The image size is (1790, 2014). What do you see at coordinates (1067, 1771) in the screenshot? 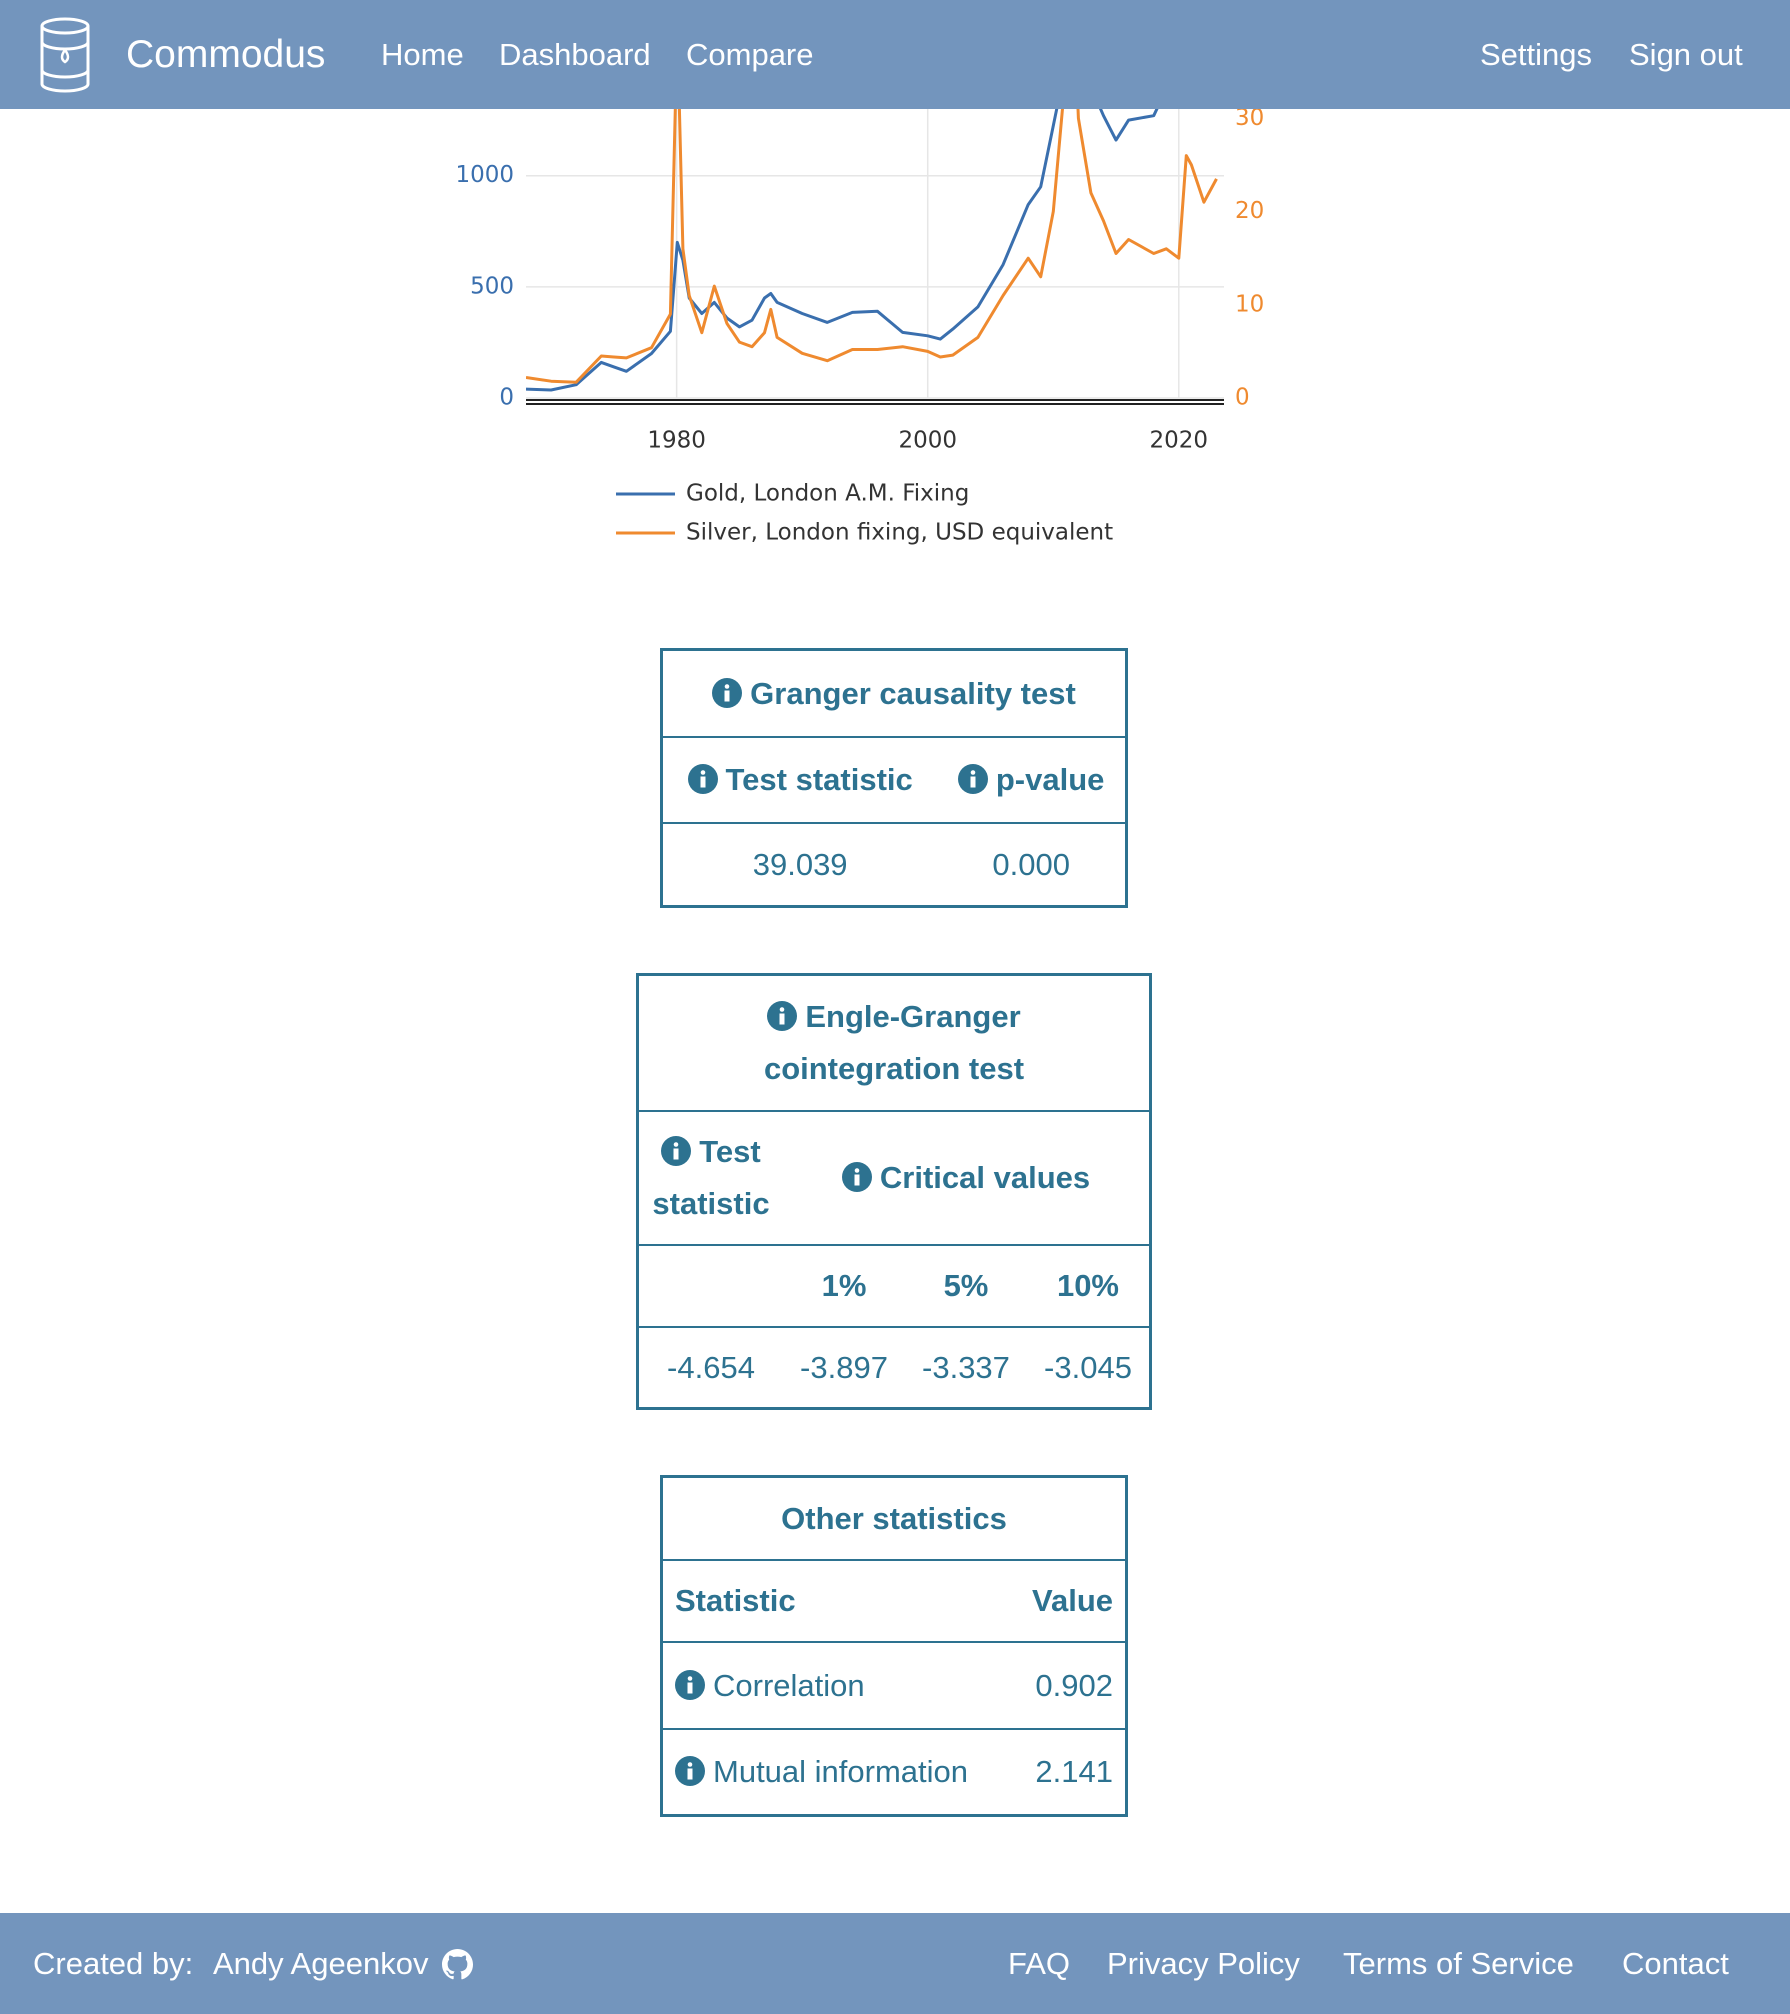
I see `value-cell: 2.141` at bounding box center [1067, 1771].